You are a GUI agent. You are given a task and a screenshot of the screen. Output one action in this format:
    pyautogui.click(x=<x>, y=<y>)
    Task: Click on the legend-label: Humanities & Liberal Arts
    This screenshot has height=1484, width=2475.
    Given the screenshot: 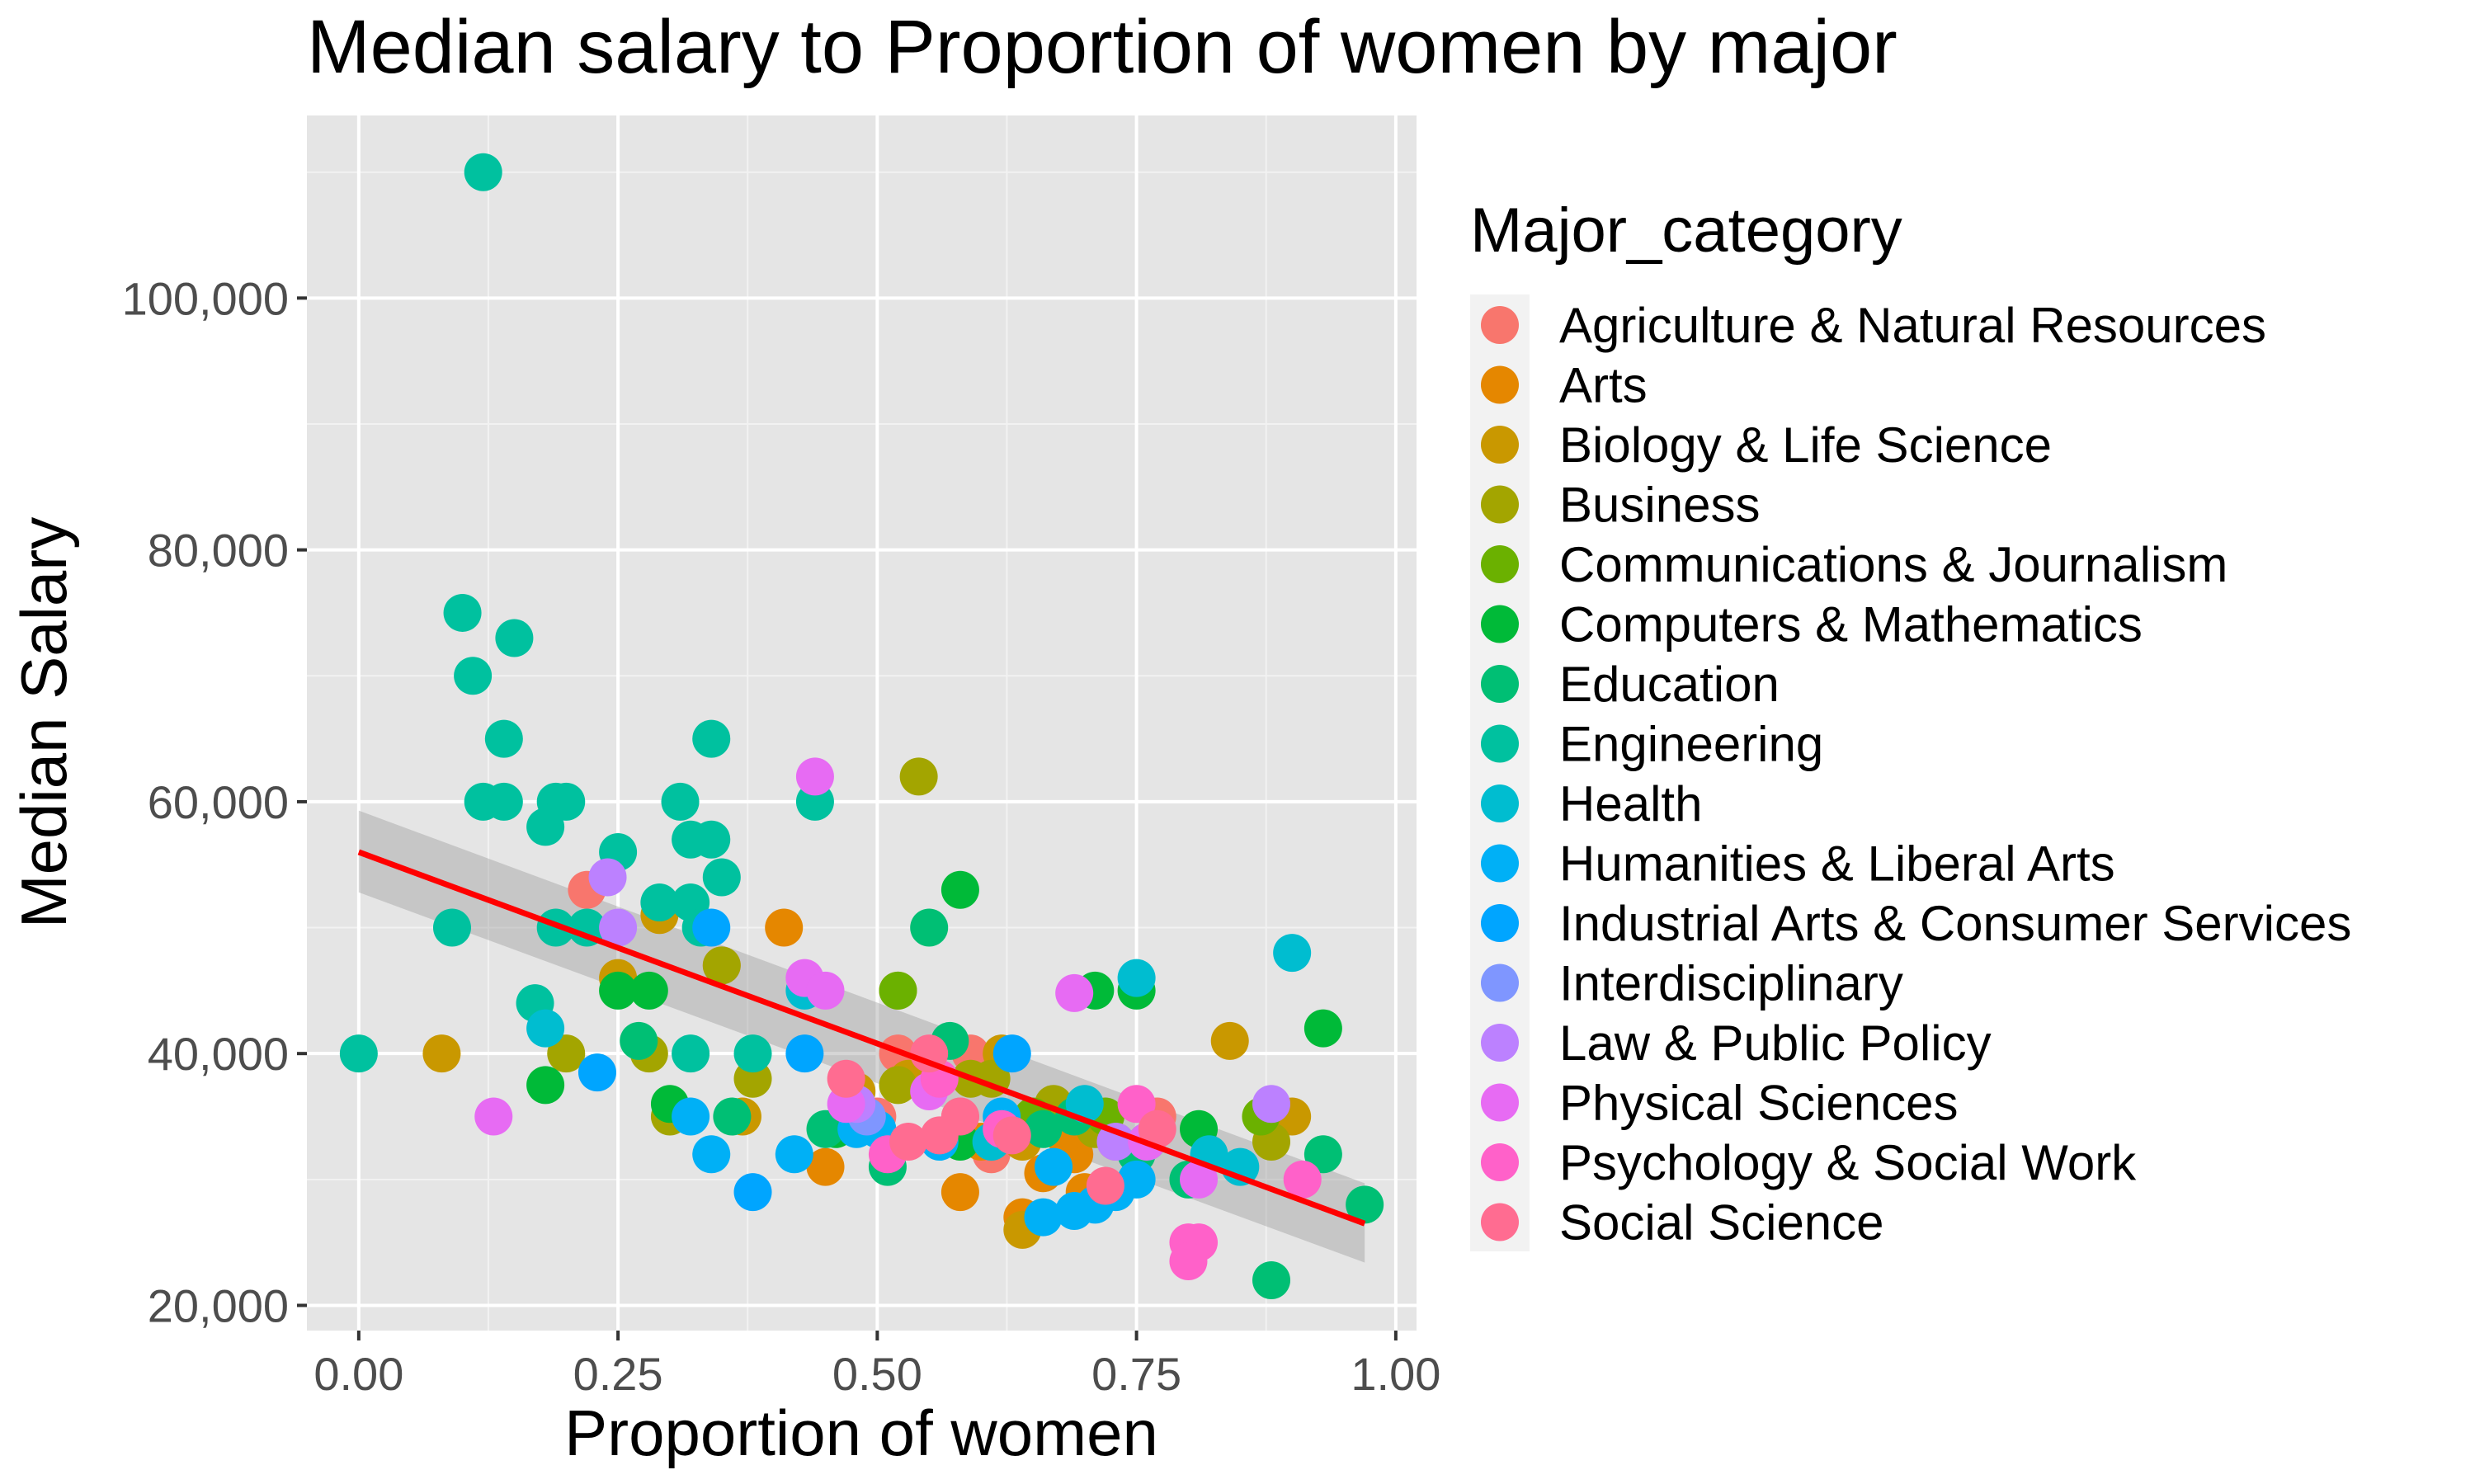 What is the action you would take?
    pyautogui.click(x=1837, y=864)
    